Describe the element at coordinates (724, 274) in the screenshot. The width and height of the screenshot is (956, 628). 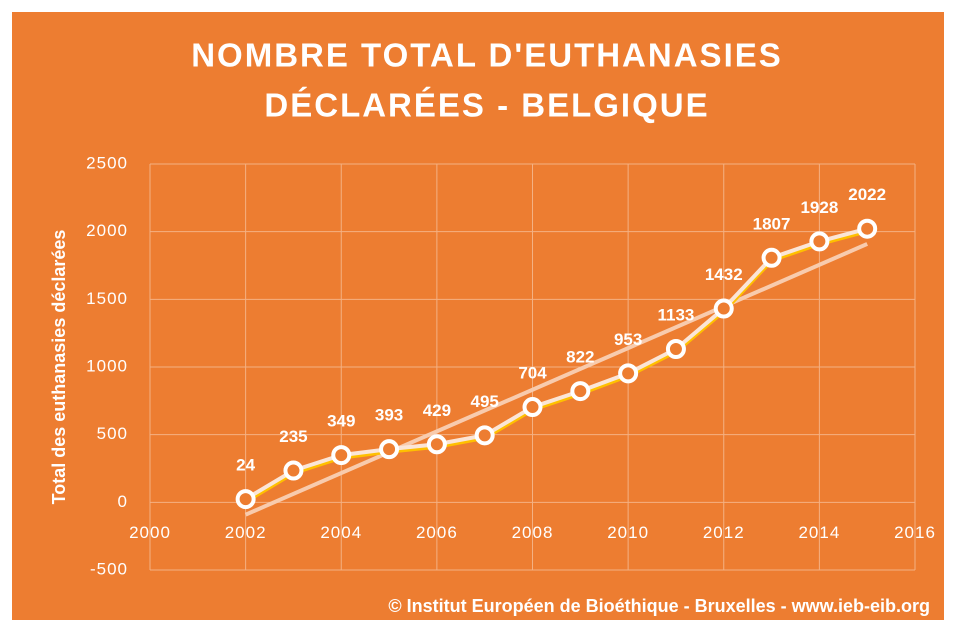
I see `data-label: 1432` at that location.